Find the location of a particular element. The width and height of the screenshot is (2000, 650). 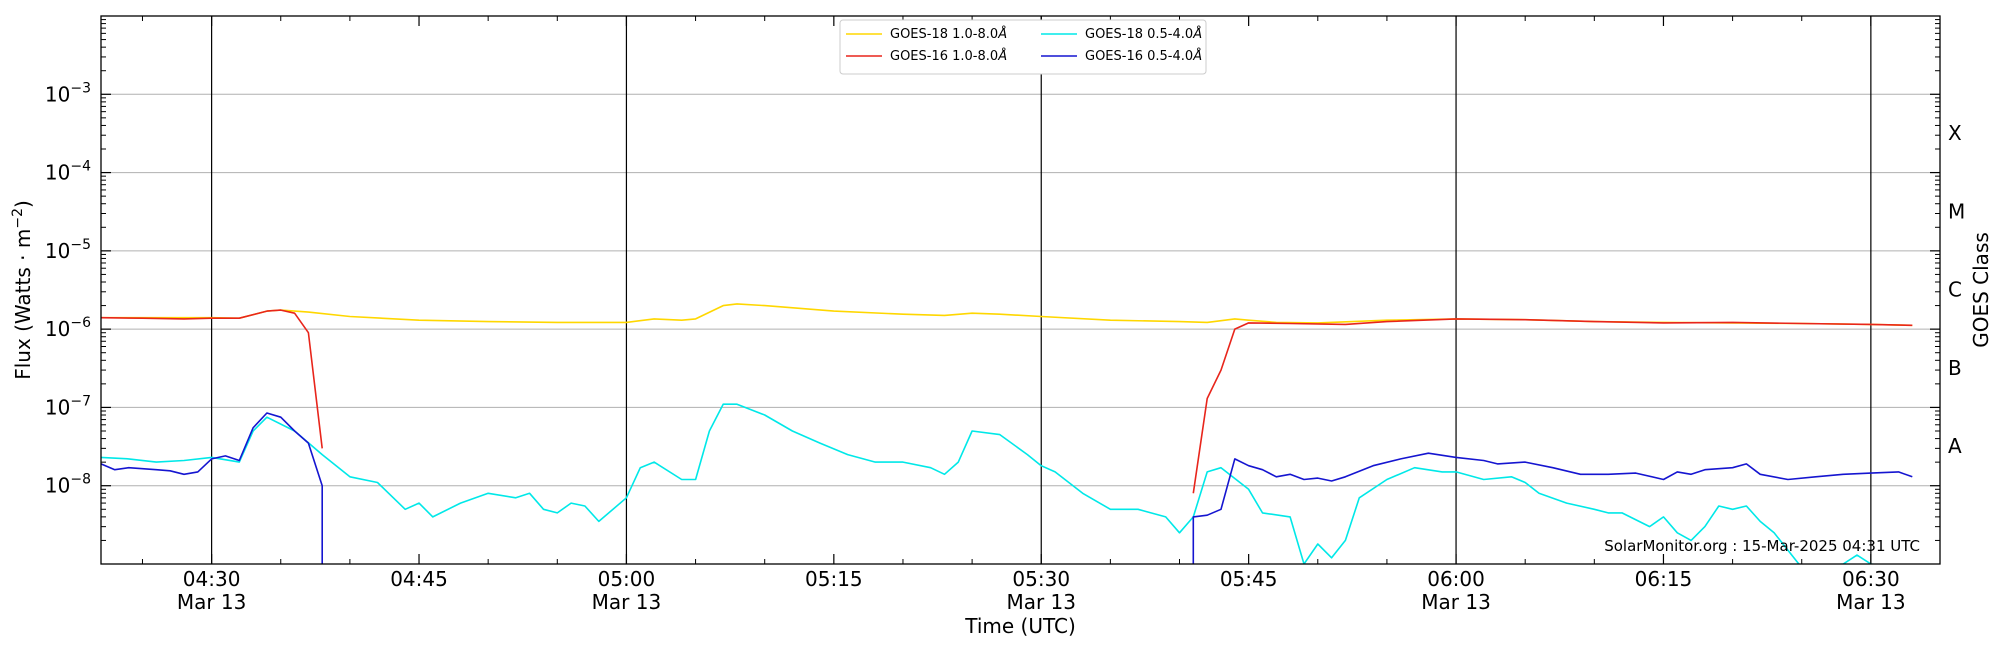

goes-class-axis-title: GOES Class is located at coordinates (1981, 290).